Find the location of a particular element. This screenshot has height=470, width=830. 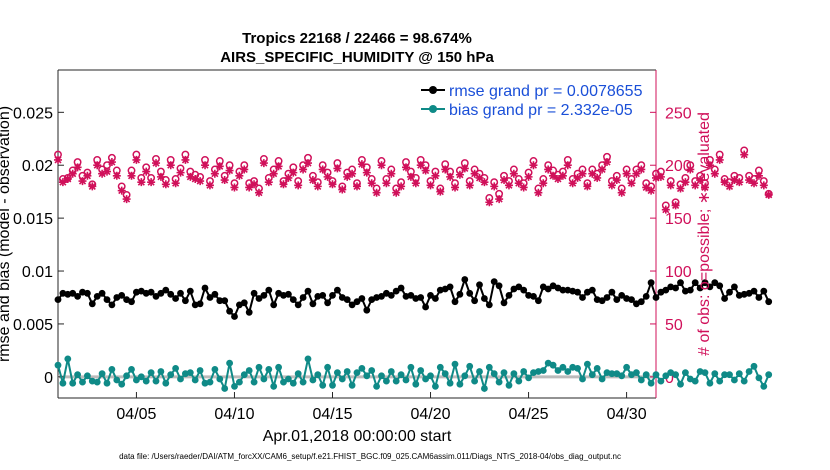

legend-rmse-label: rmse grand pr = 0.0078655 is located at coordinates (546, 91).